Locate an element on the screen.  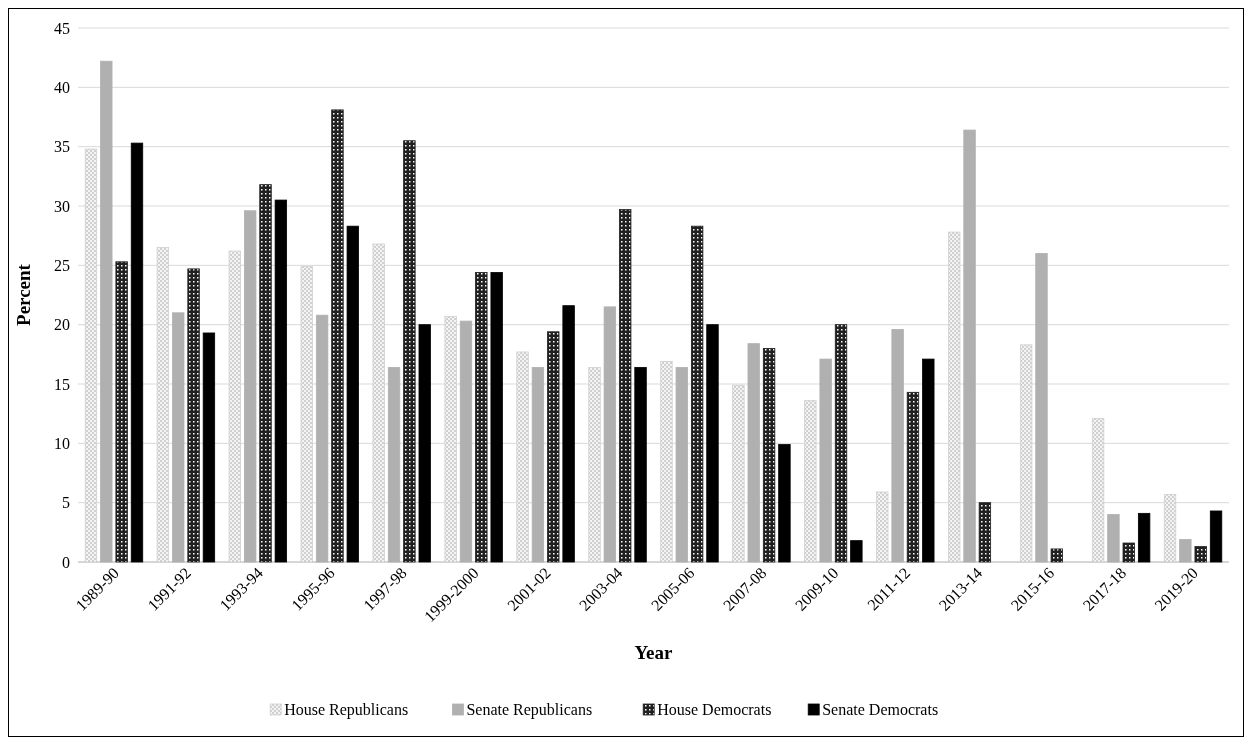
y-tick-label: 25 is located at coordinates (62, 265).